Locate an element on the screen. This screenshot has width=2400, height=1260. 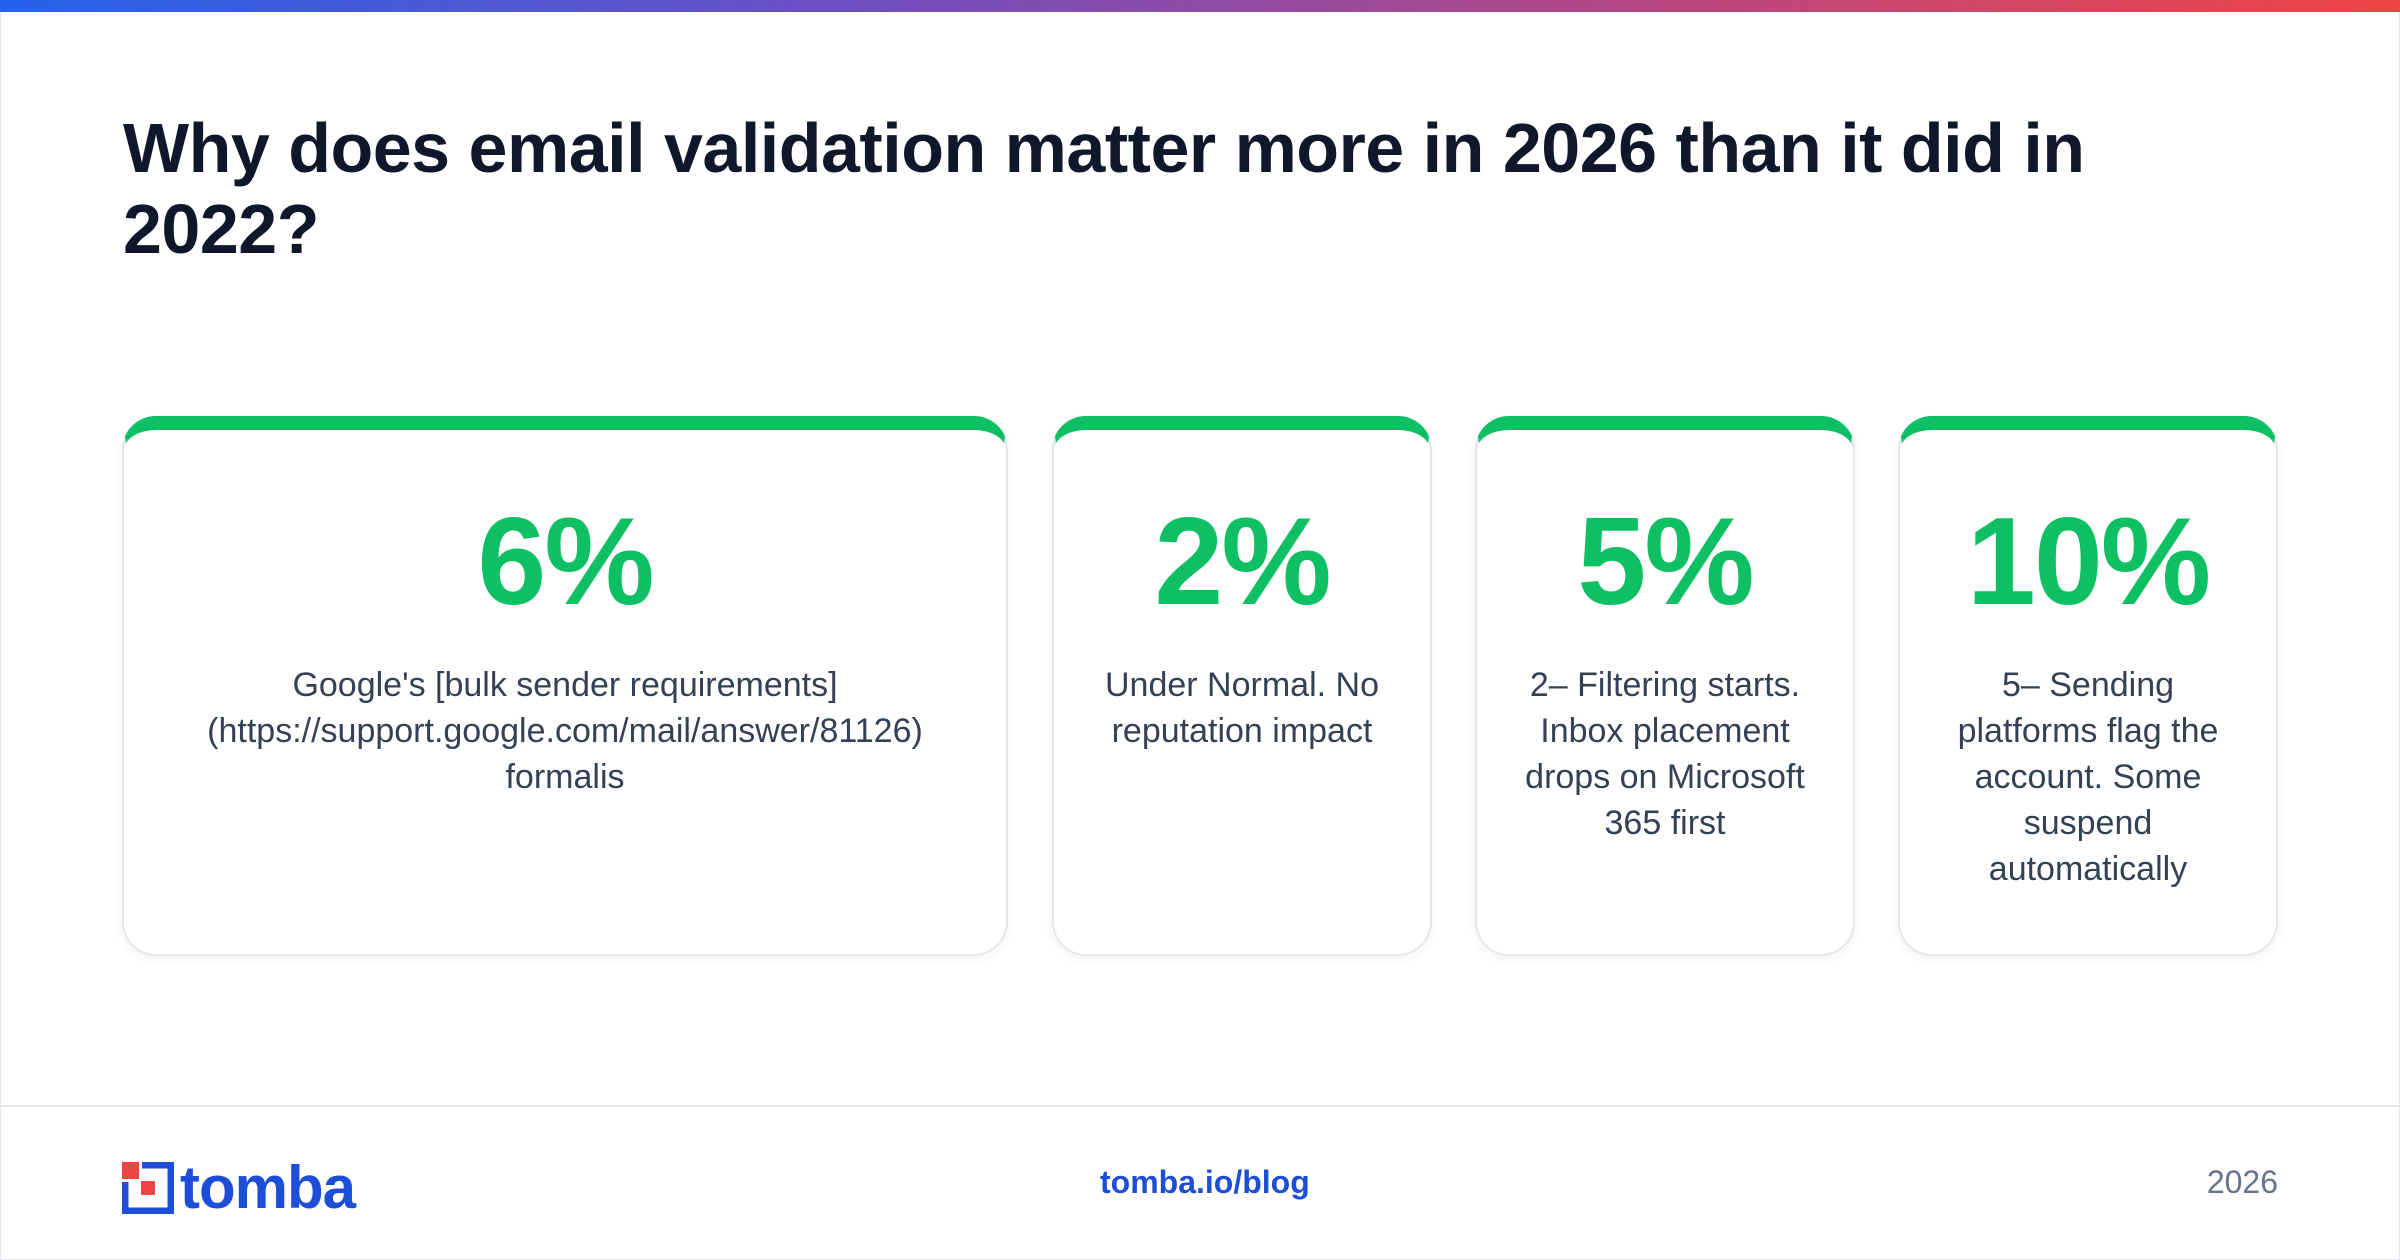
footer-divider is located at coordinates (1200, 1106).